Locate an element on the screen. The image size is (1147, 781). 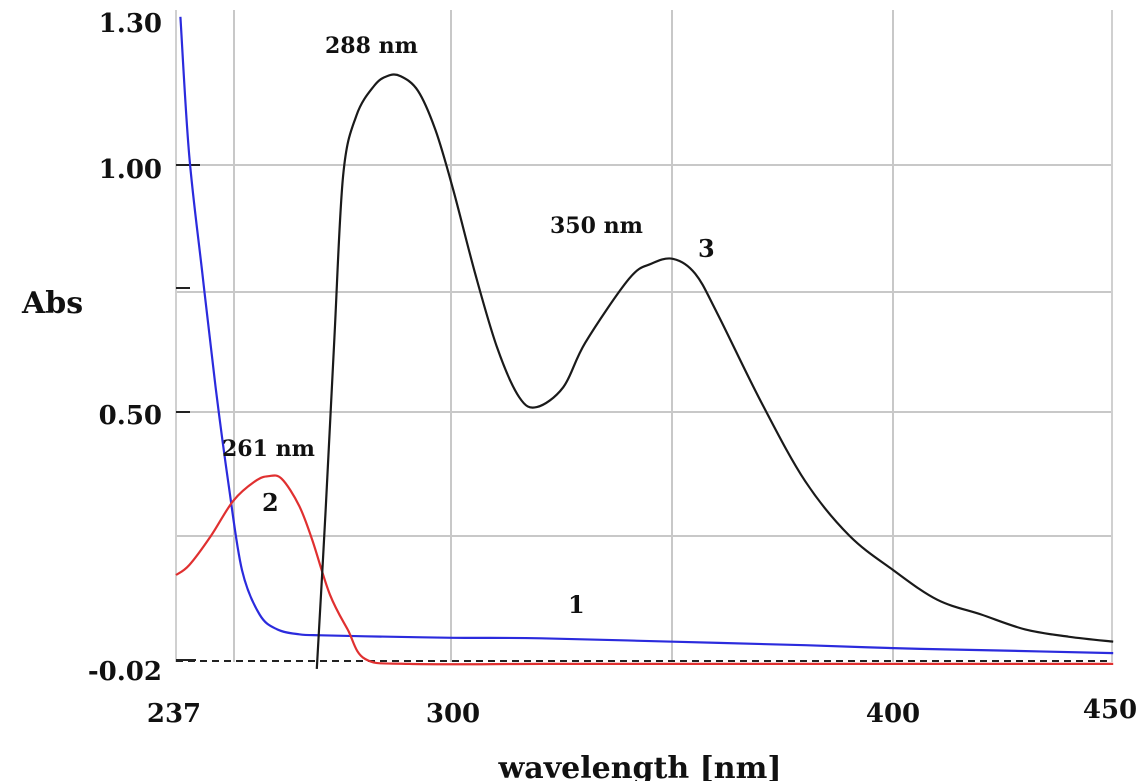
x-tick-label: 450 is located at coordinates (1110, 710).